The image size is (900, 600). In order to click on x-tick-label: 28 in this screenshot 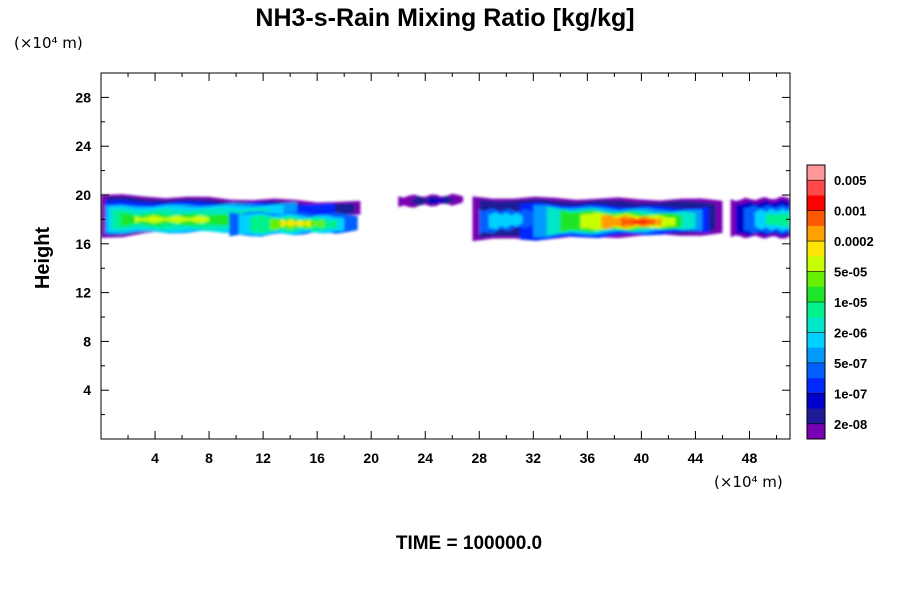, I will do `click(479, 458)`.